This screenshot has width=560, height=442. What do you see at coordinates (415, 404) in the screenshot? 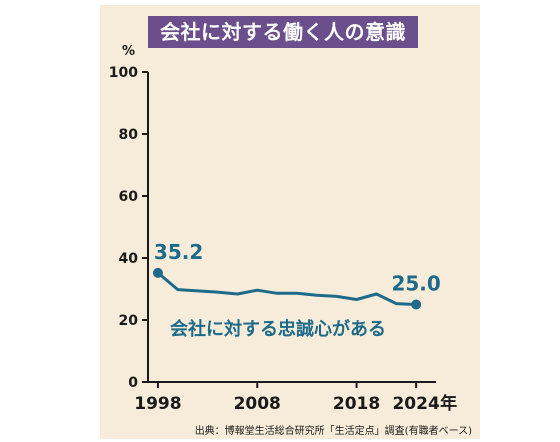
I see `x-tick-label: 2024` at bounding box center [415, 404].